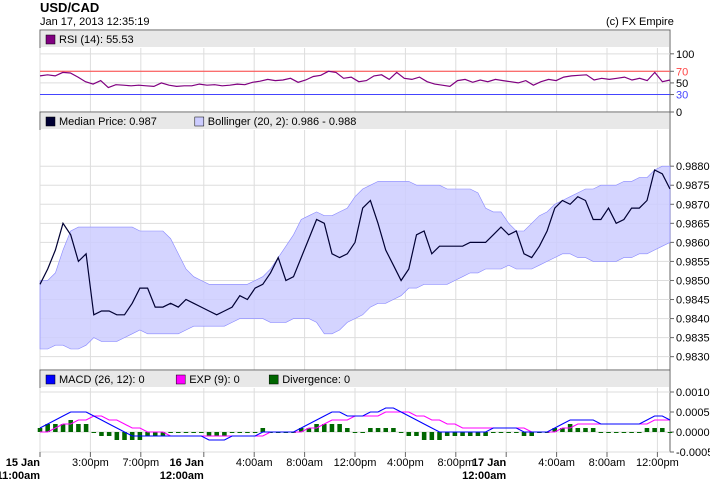  Describe the element at coordinates (355, 424) in the screenshot. I see `macd-line` at that location.